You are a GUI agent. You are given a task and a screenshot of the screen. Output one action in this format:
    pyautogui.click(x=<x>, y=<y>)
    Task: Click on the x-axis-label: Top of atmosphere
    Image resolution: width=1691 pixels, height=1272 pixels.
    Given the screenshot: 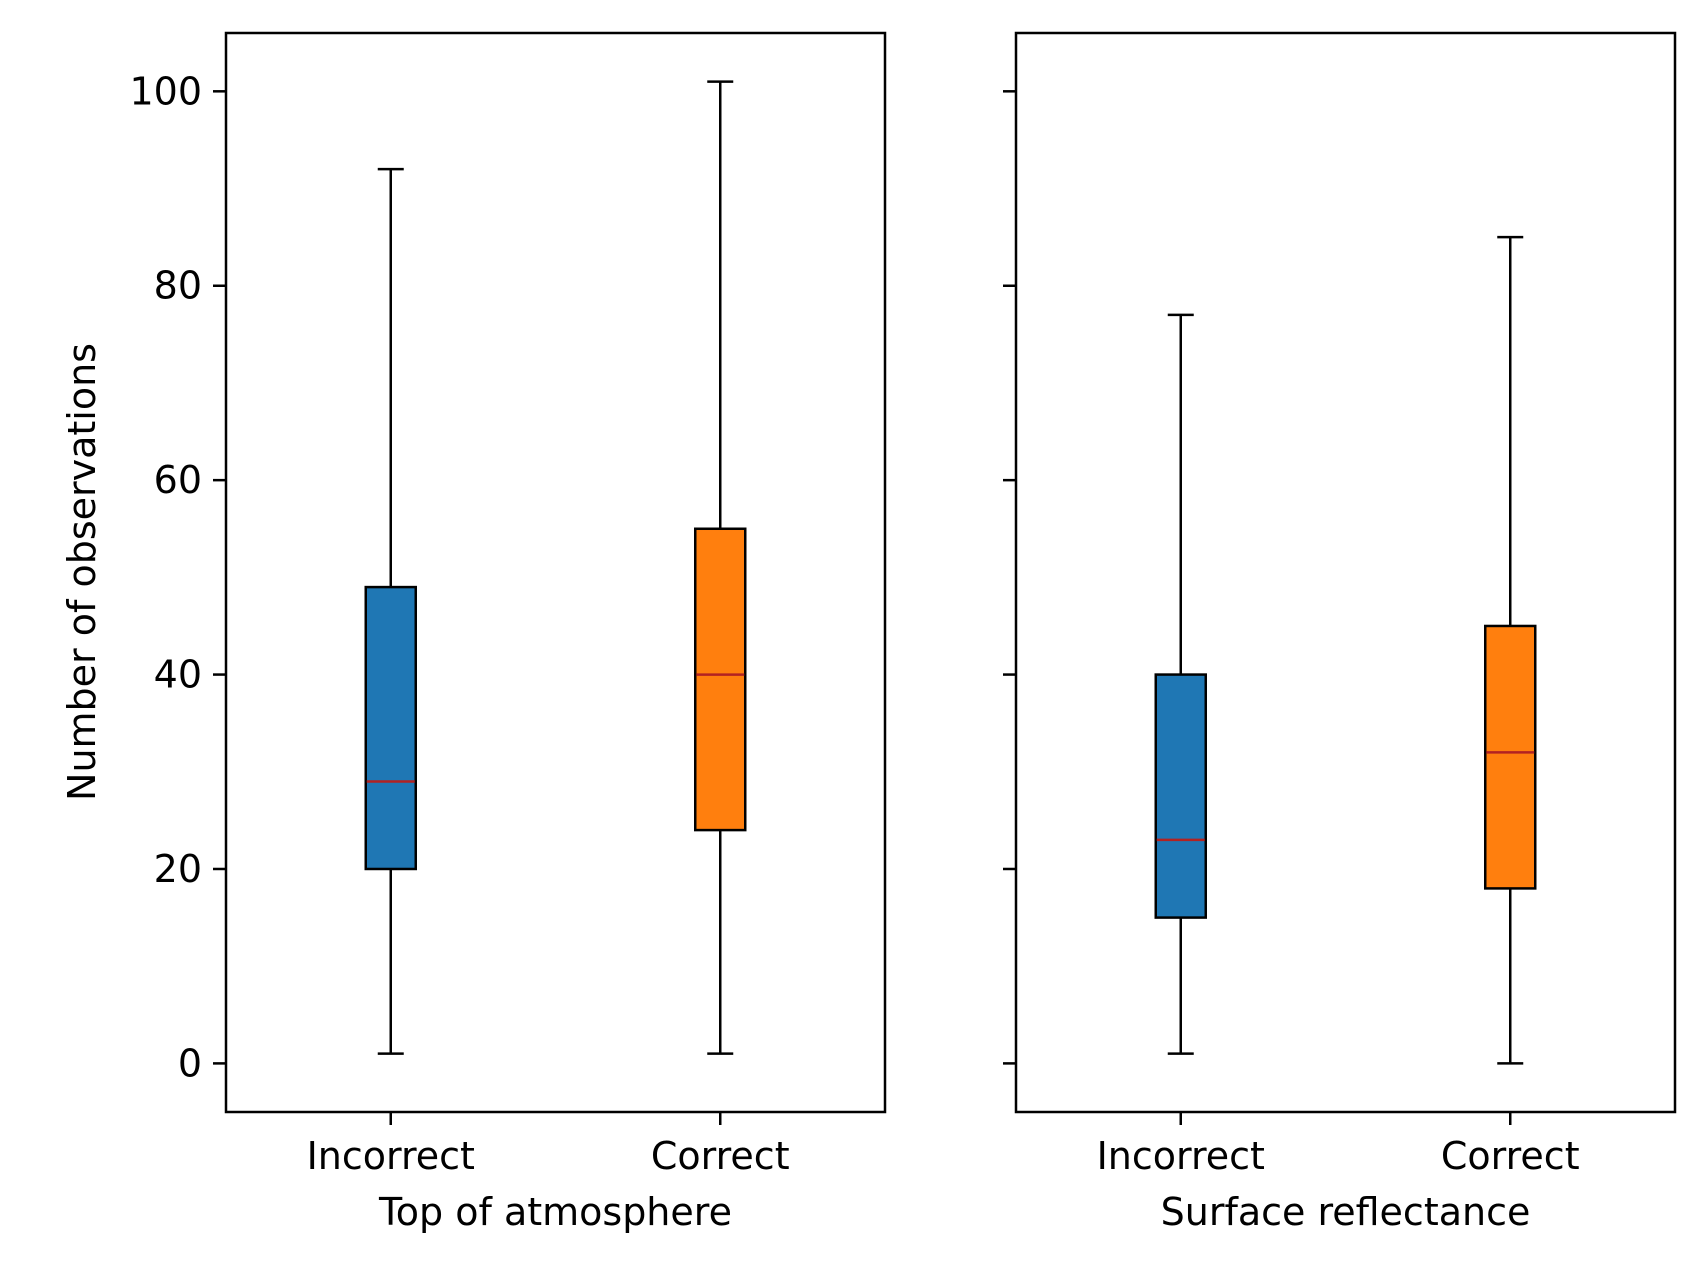 What is the action you would take?
    pyautogui.click(x=555, y=1212)
    